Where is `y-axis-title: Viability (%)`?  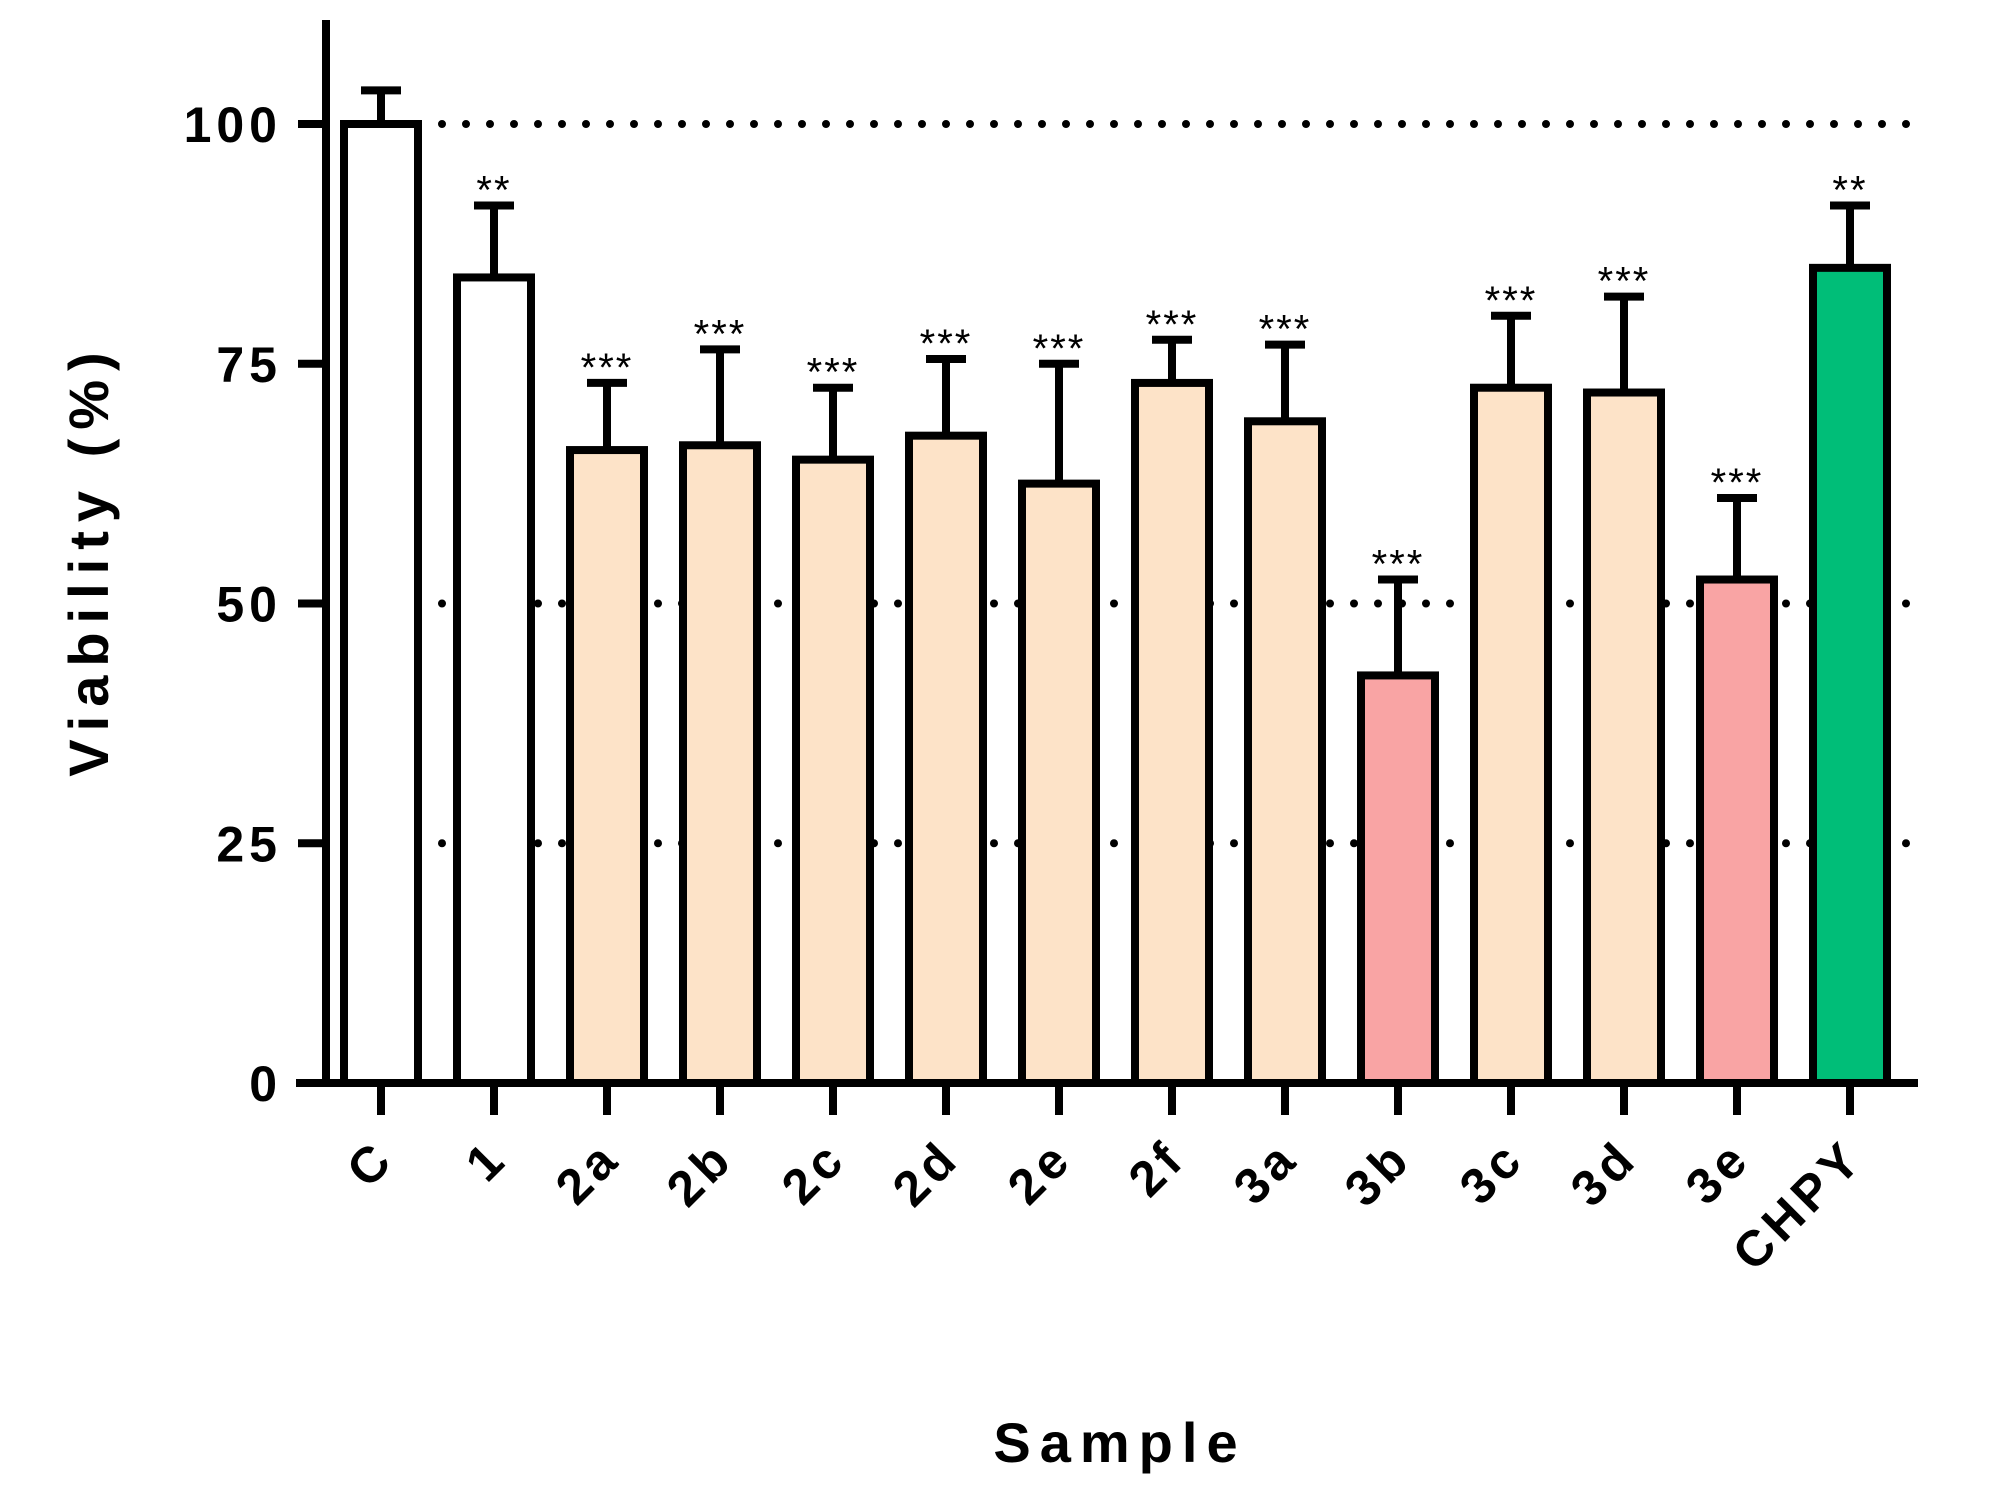
y-axis-title: Viability (%) is located at coordinates (88, 559).